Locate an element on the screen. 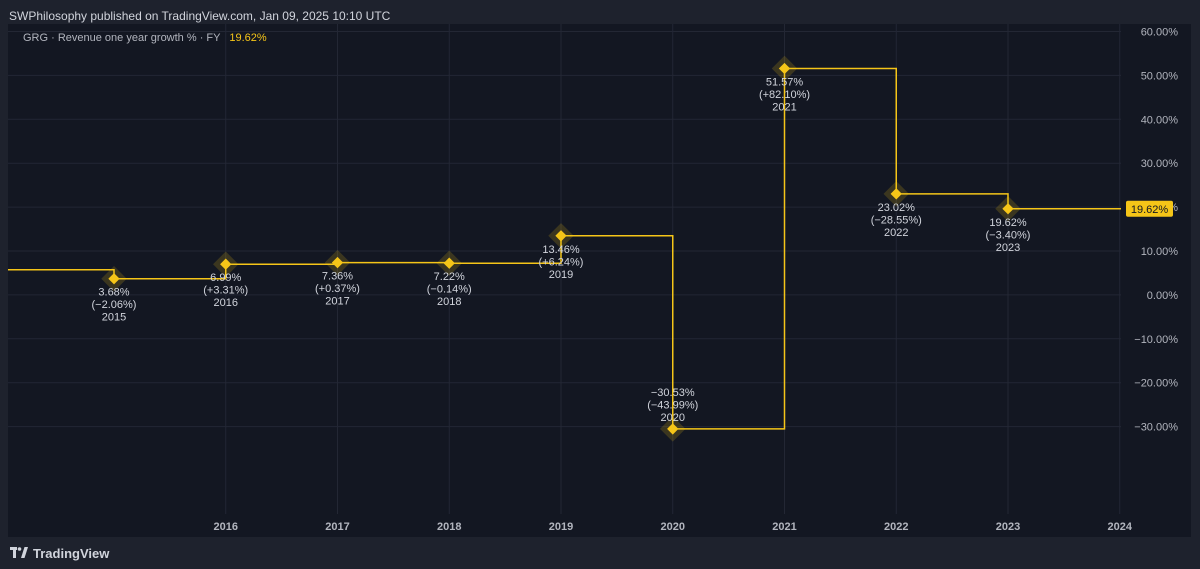  data-label: (−28.55%) is located at coordinates (896, 220).